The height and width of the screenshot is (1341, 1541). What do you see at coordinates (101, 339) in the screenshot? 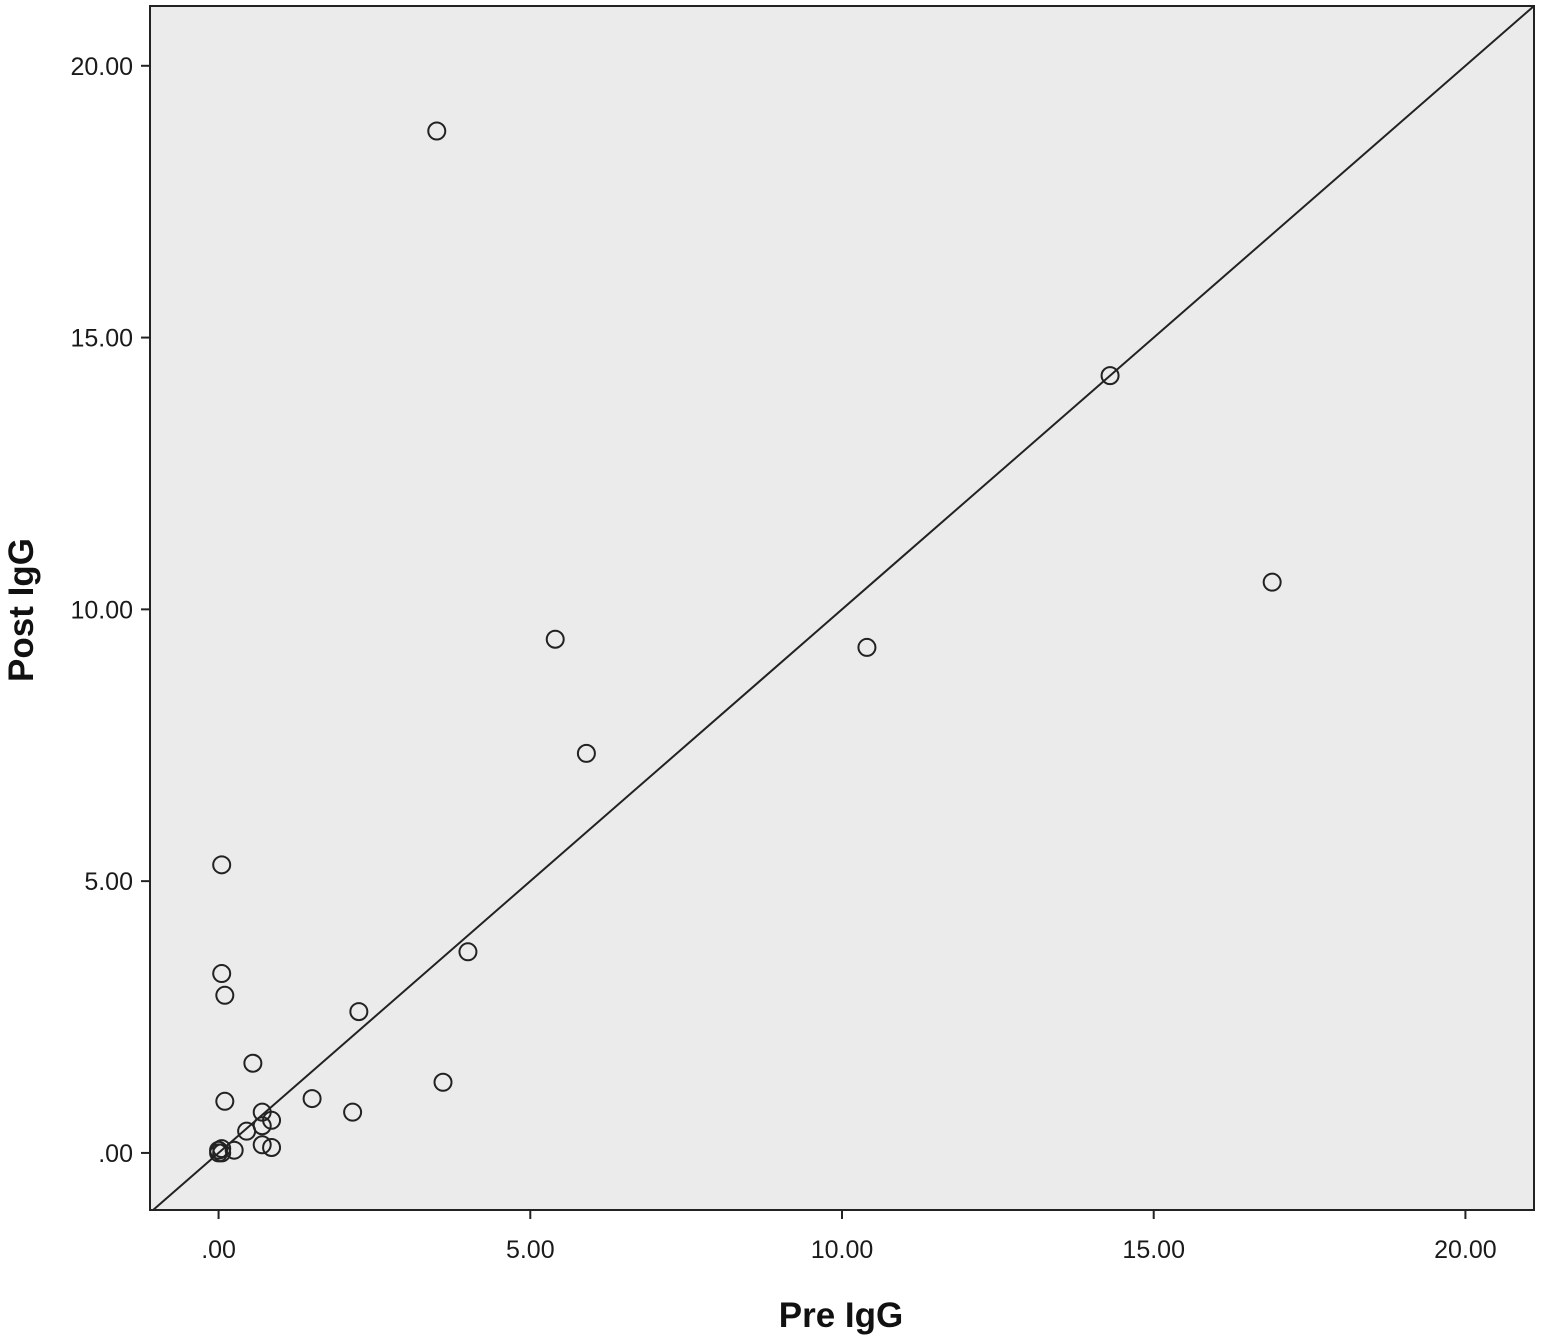
I see `y-tick-label: 15.00` at bounding box center [101, 339].